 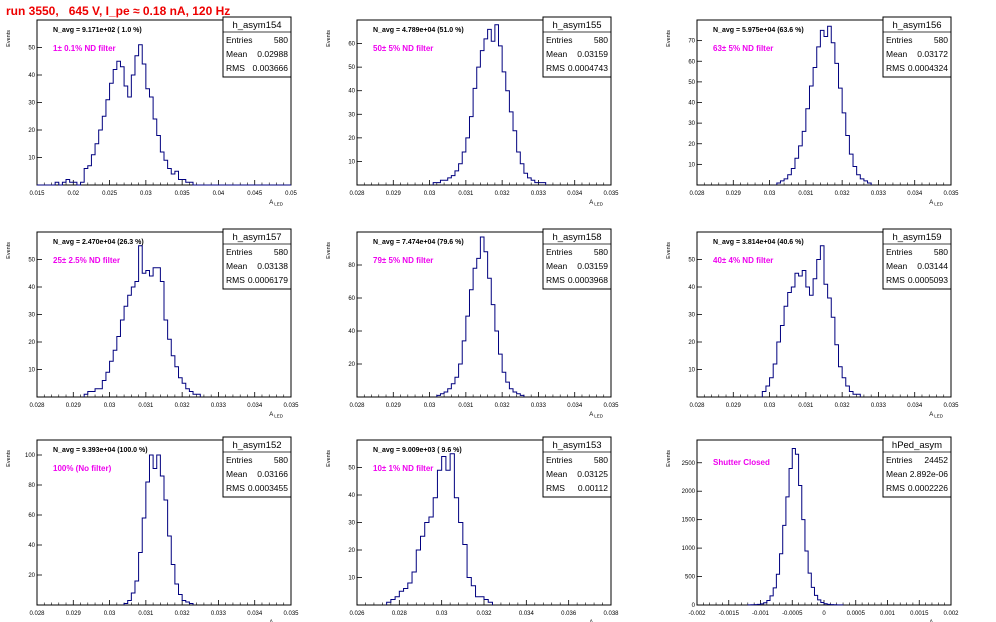 What do you see at coordinates (219, 194) in the screenshot?
I see `x-tick-label: 0.04` at bounding box center [219, 194].